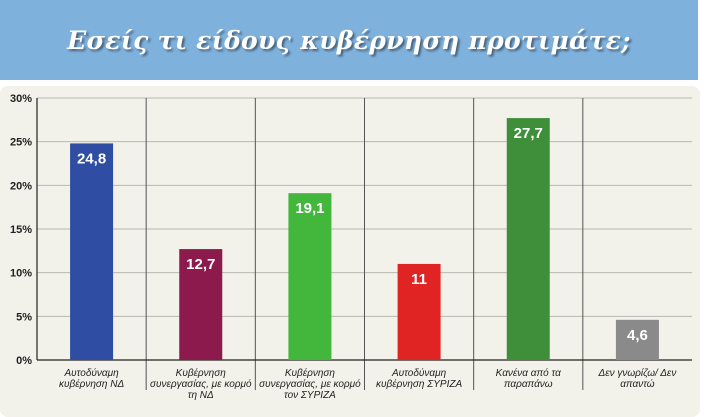 Image resolution: width=704 pixels, height=417 pixels. Describe the element at coordinates (528, 384) in the screenshot. I see `category-label-line: παραπάνω` at that location.